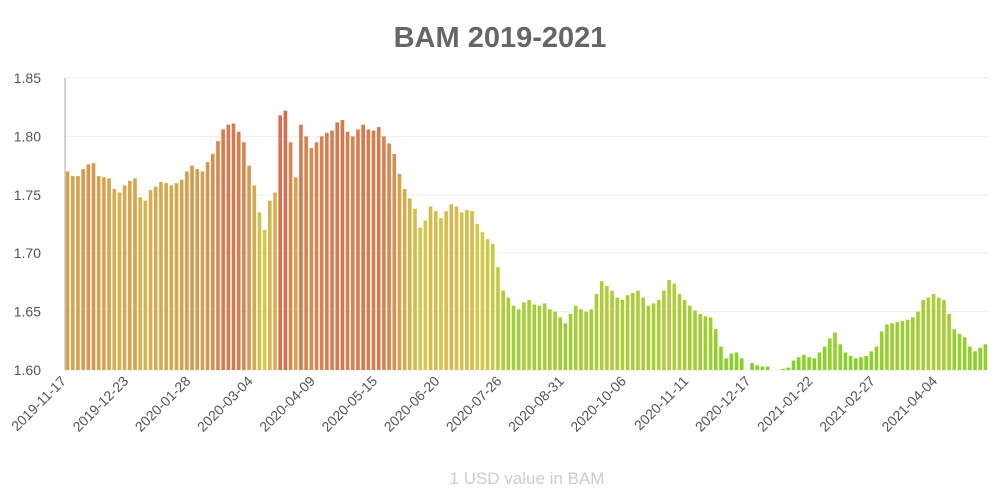 The height and width of the screenshot is (500, 1000). What do you see at coordinates (27, 370) in the screenshot?
I see `y-tick-label: 1.60` at bounding box center [27, 370].